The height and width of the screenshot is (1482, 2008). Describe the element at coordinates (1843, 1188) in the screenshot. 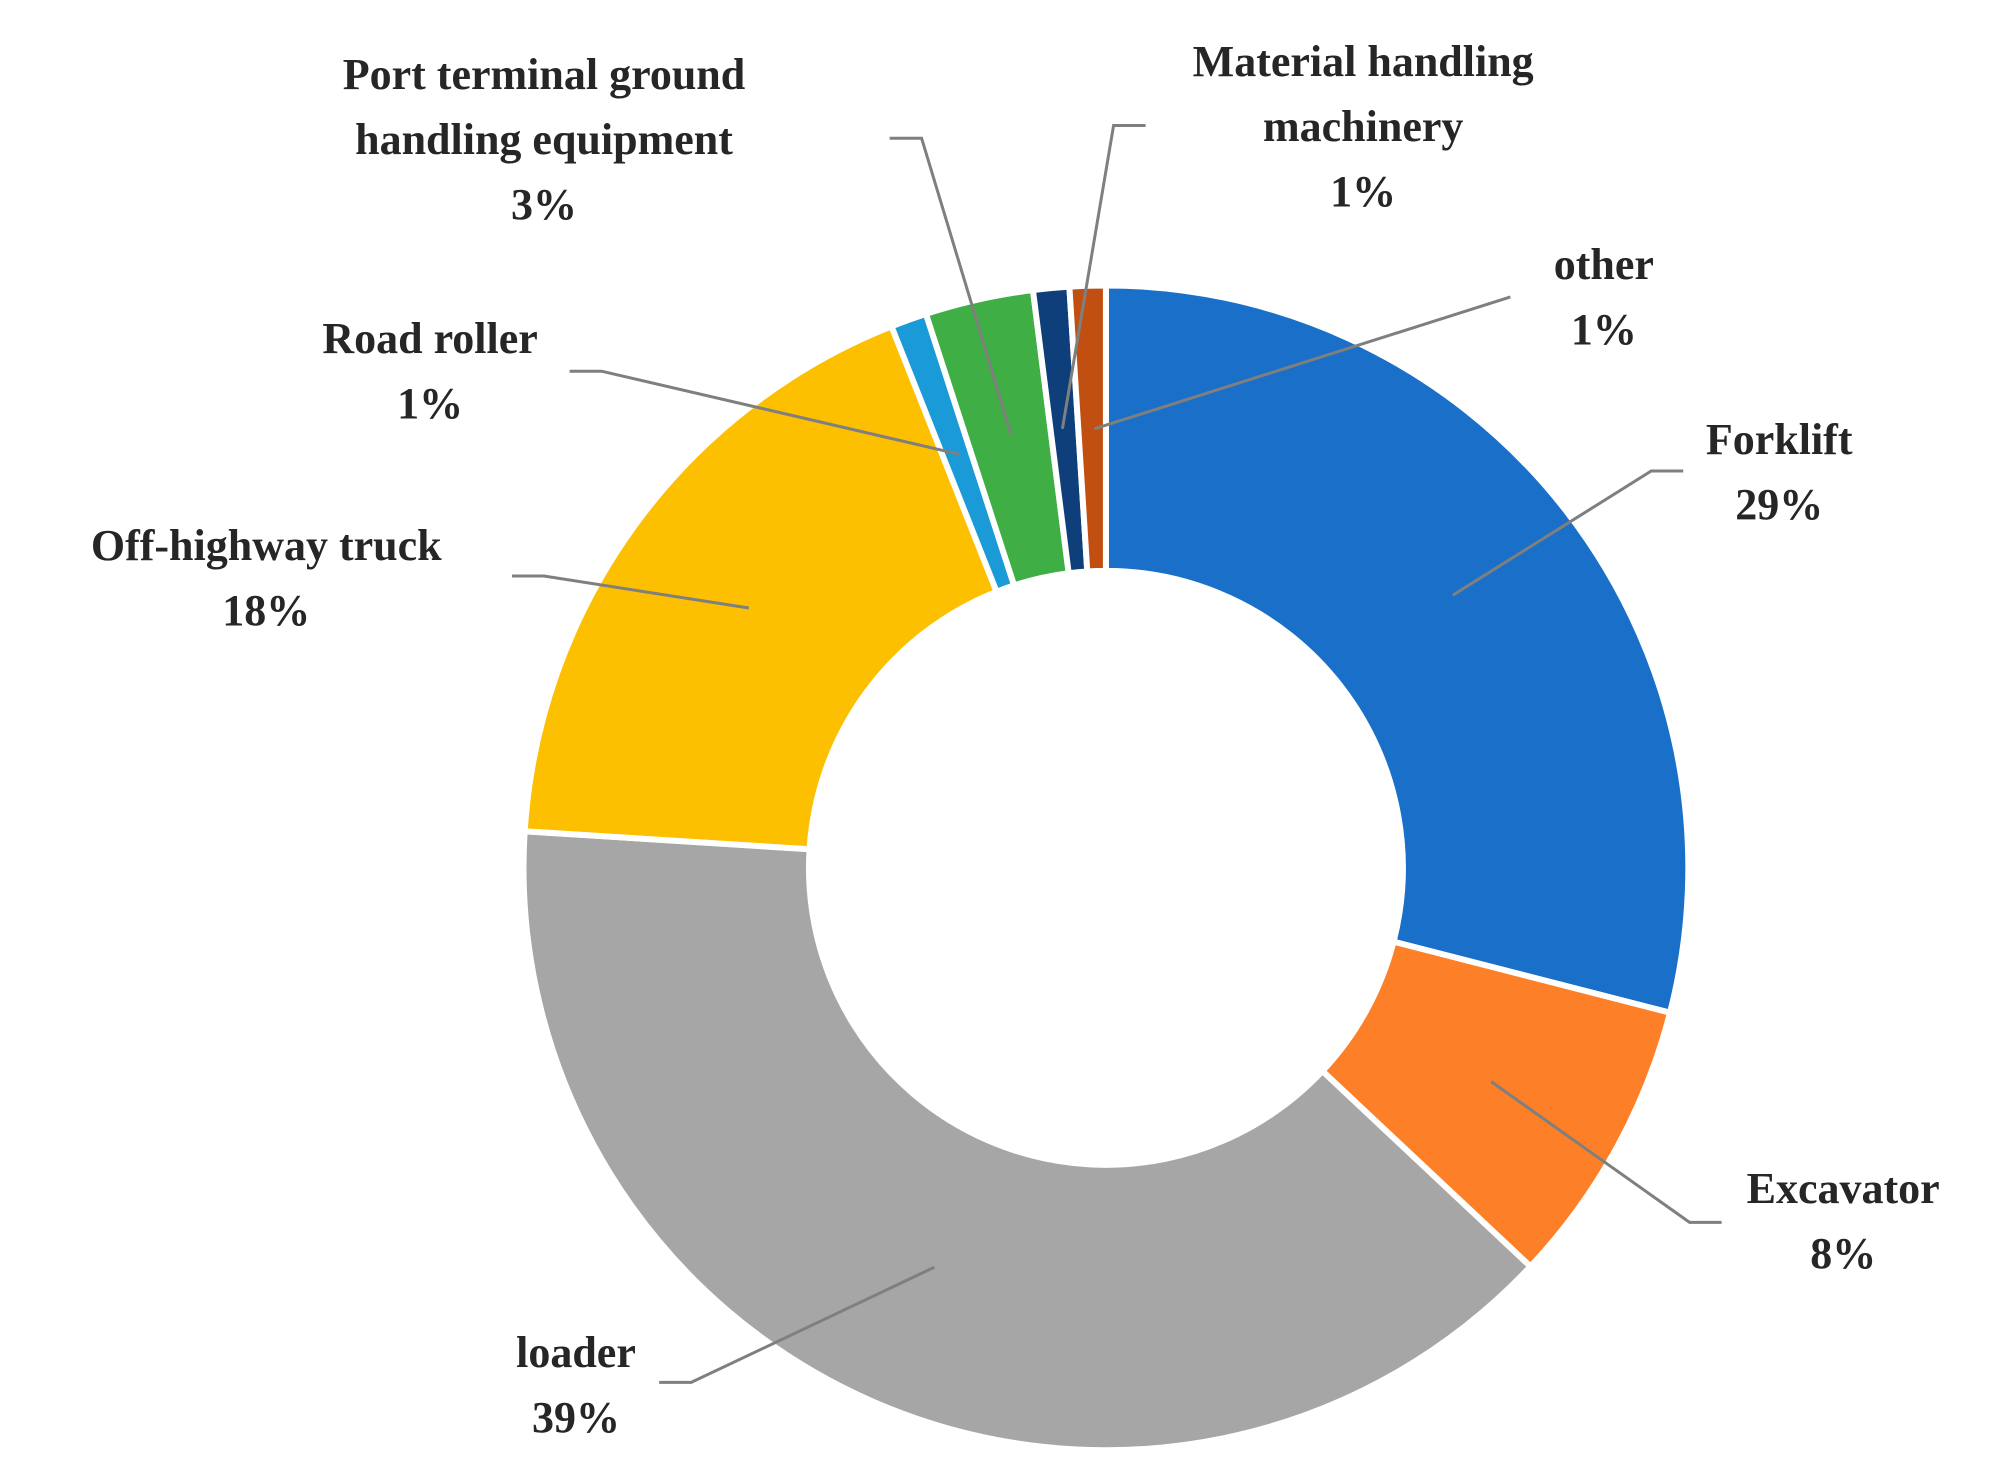

I see `category-label: Excavator` at that location.